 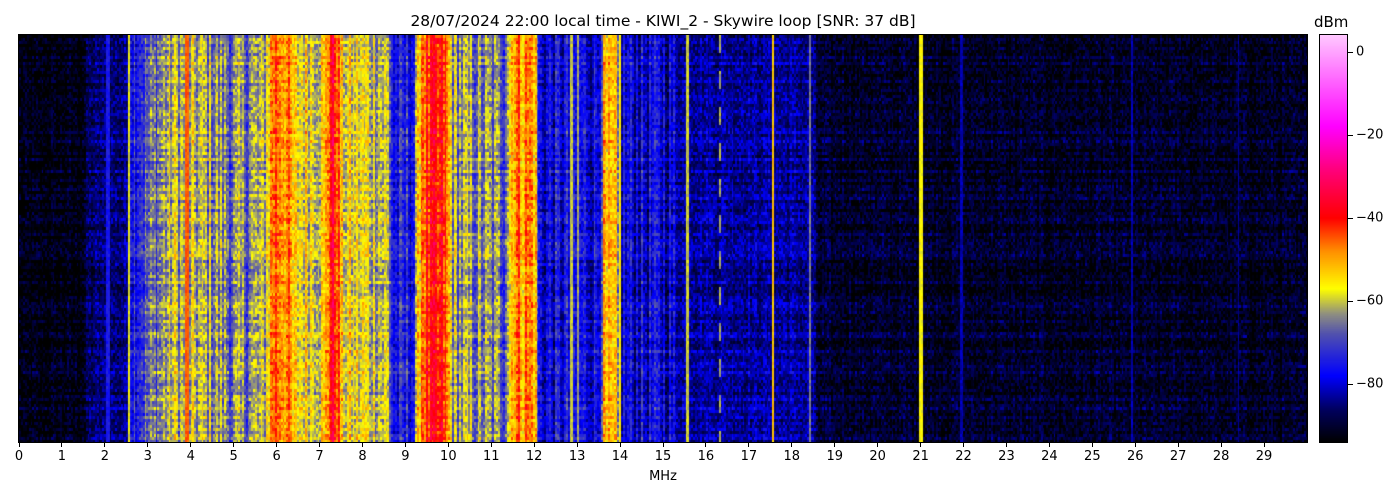 What do you see at coordinates (706, 456) in the screenshot?
I see `x-tick-label: 16` at bounding box center [706, 456].